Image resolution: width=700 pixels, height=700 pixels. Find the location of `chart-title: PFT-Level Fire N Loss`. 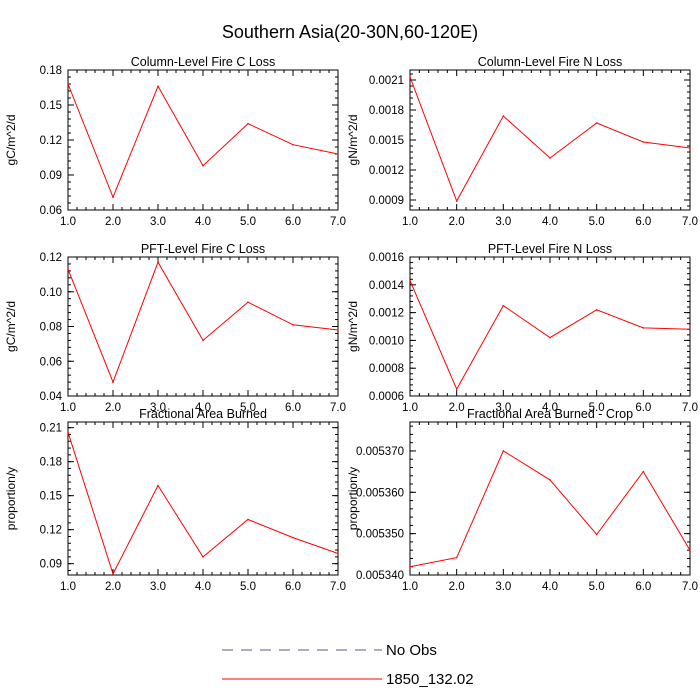

chart-title: PFT-Level Fire N Loss is located at coordinates (550, 249).